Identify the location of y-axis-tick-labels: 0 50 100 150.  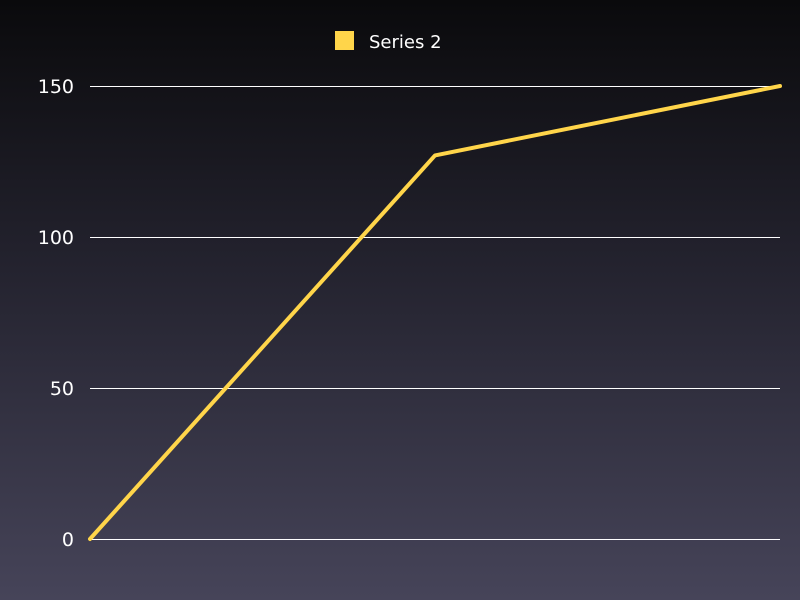
(56, 313).